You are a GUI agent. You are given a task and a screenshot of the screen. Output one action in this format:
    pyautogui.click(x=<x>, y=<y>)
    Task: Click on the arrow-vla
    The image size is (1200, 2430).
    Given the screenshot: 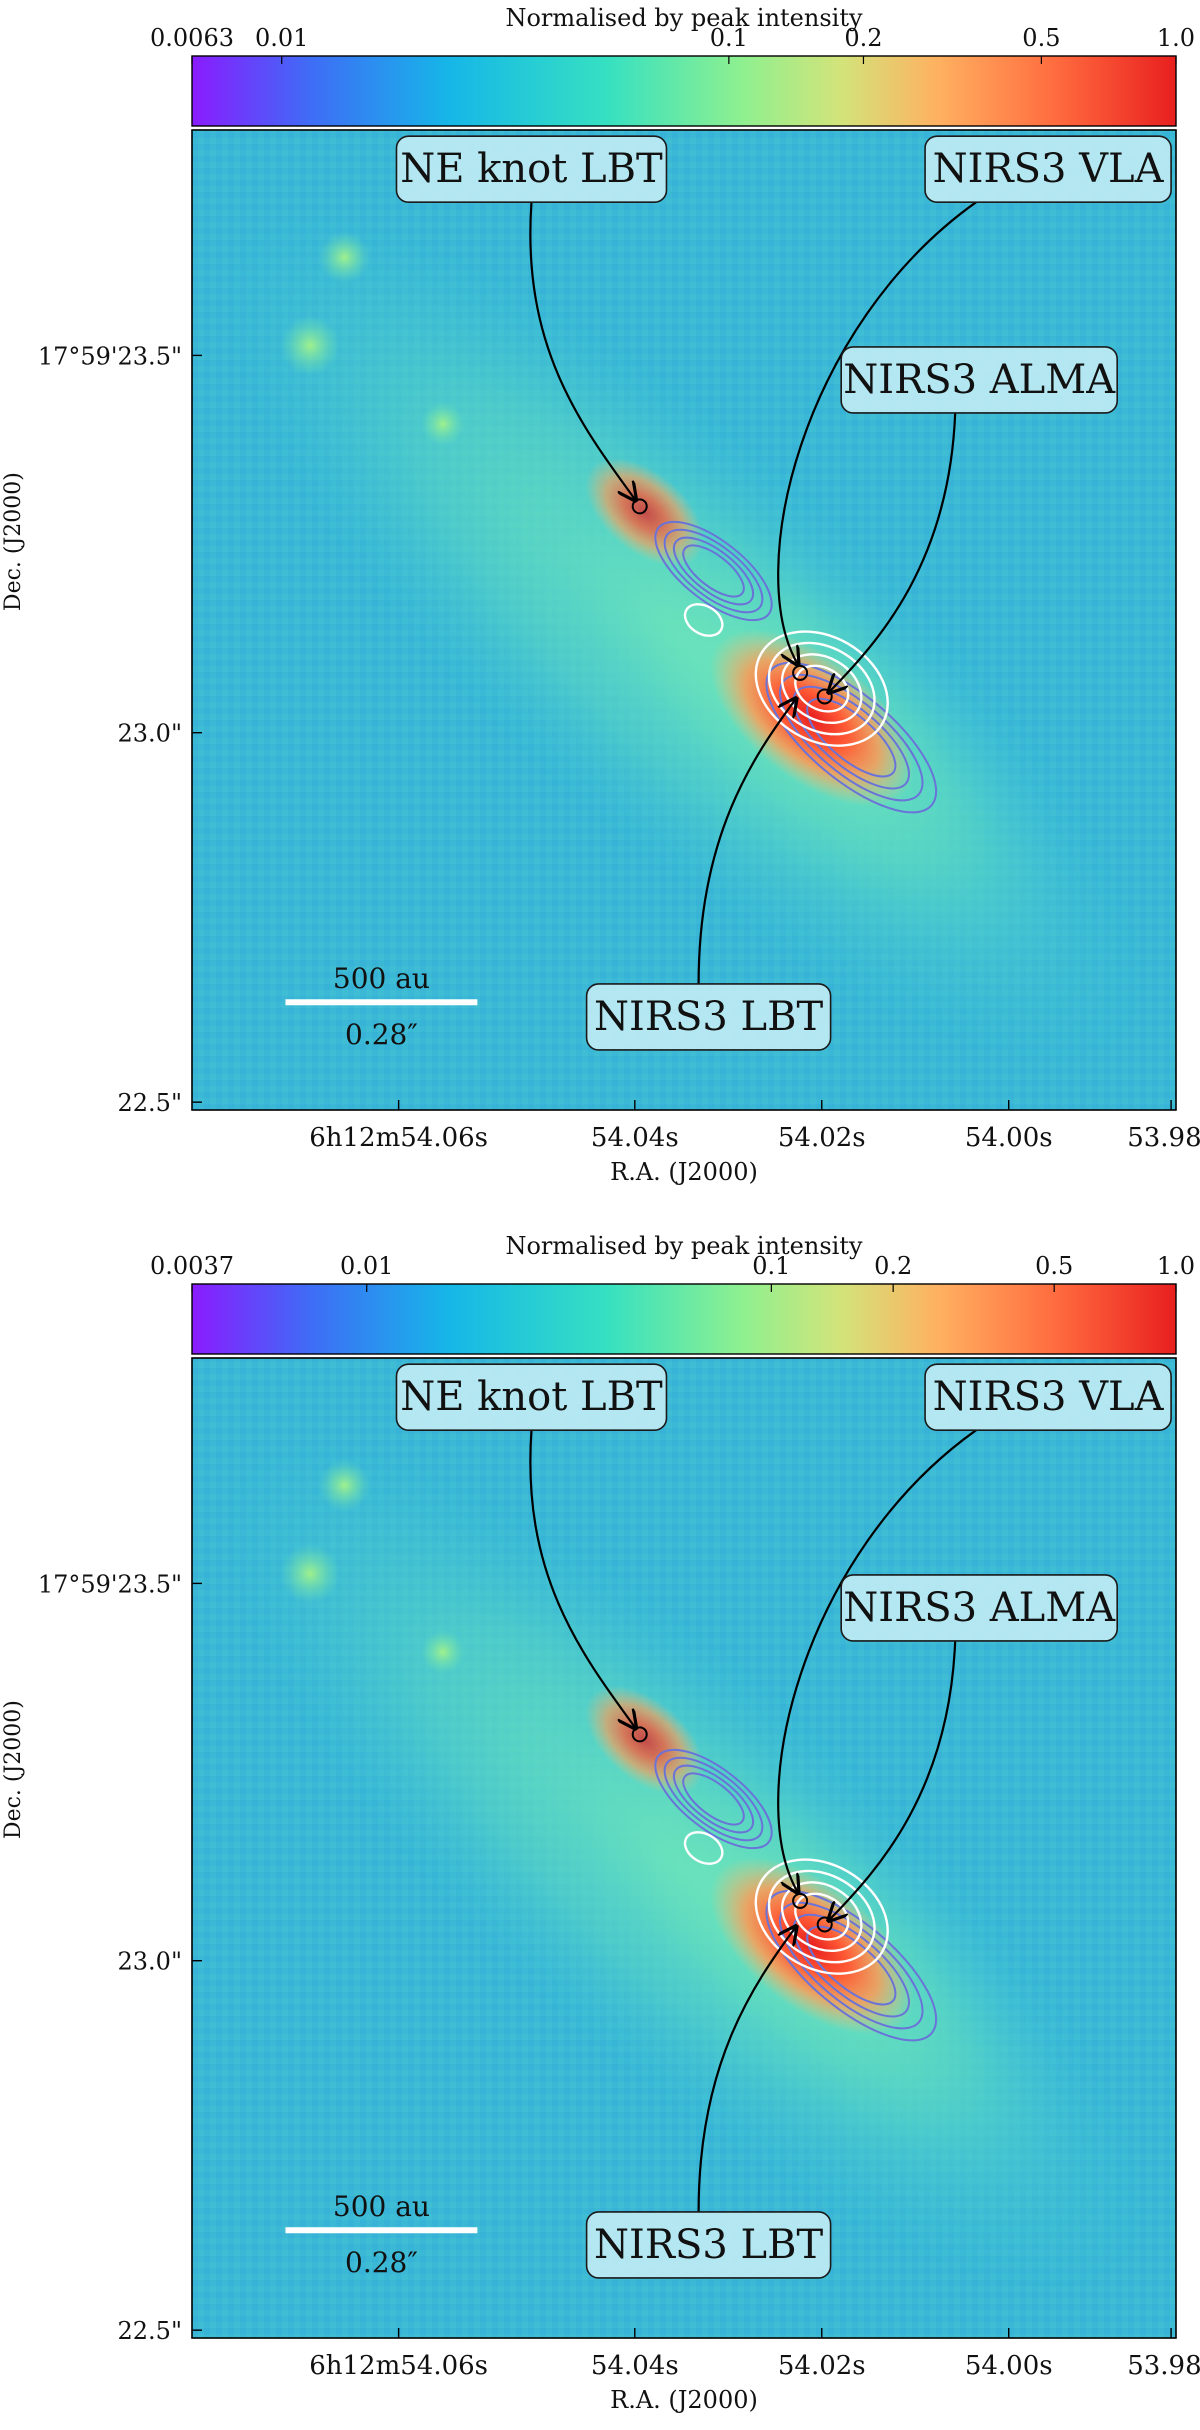 What is the action you would take?
    pyautogui.click(x=877, y=433)
    